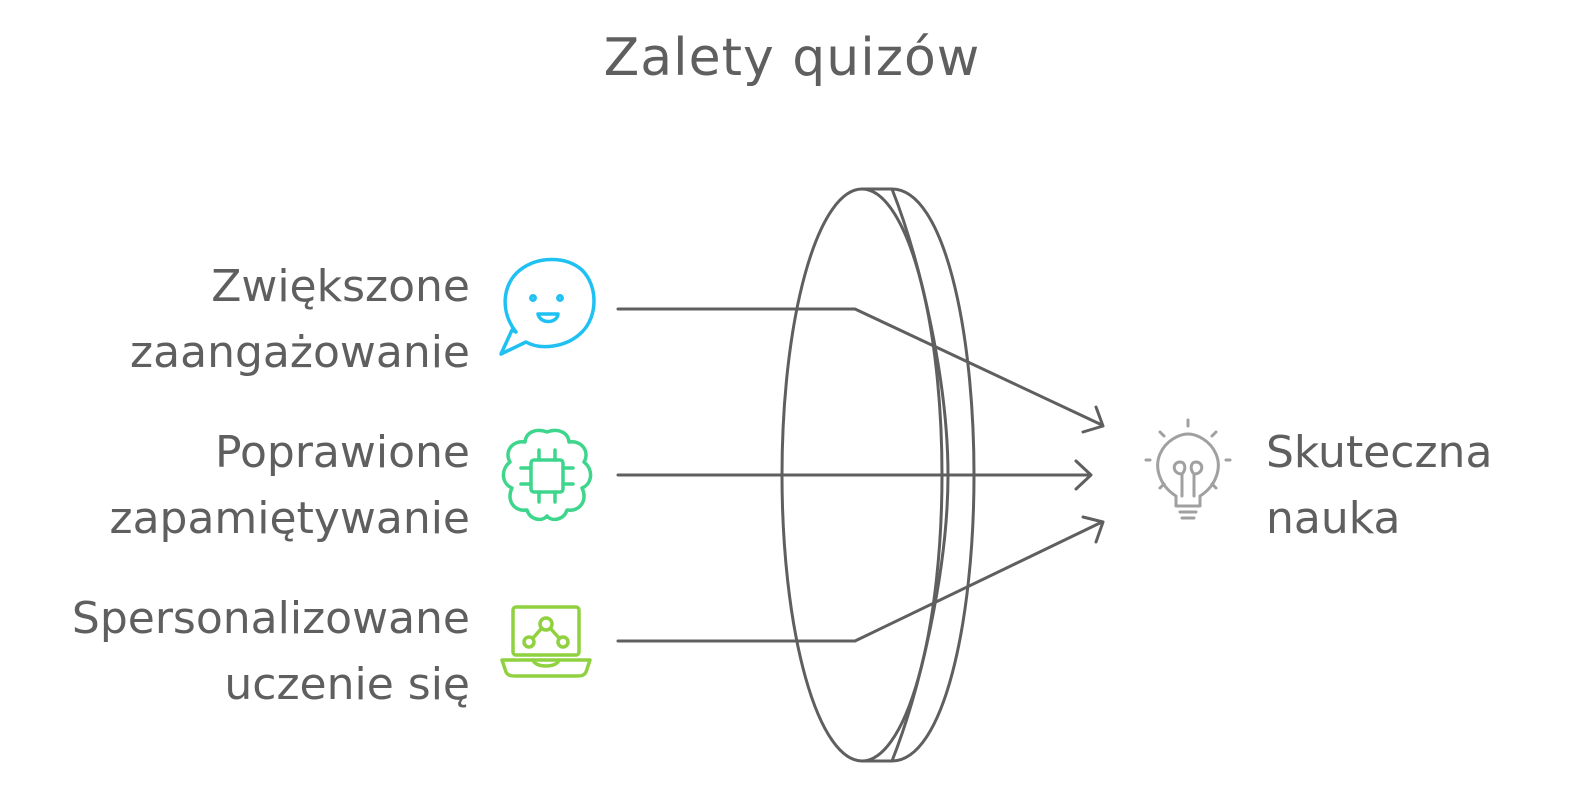 The image size is (1584, 794). What do you see at coordinates (271, 652) in the screenshot?
I see `input-label-personalized: Spersonalizowane uczenie się` at bounding box center [271, 652].